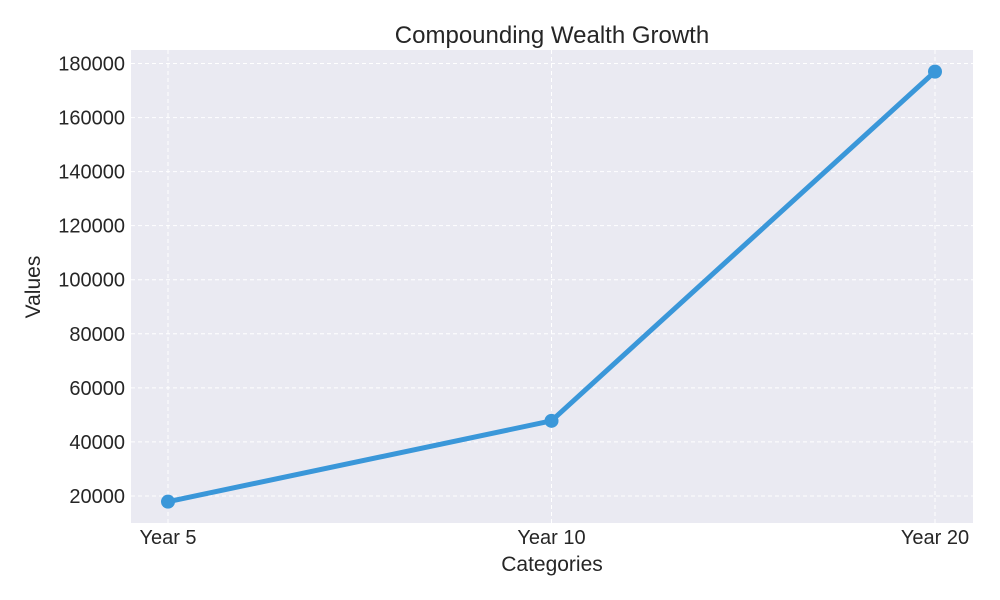 Image resolution: width=1000 pixels, height=600 pixels. Describe the element at coordinates (33, 287) in the screenshot. I see `y-axis-label: Values` at that location.